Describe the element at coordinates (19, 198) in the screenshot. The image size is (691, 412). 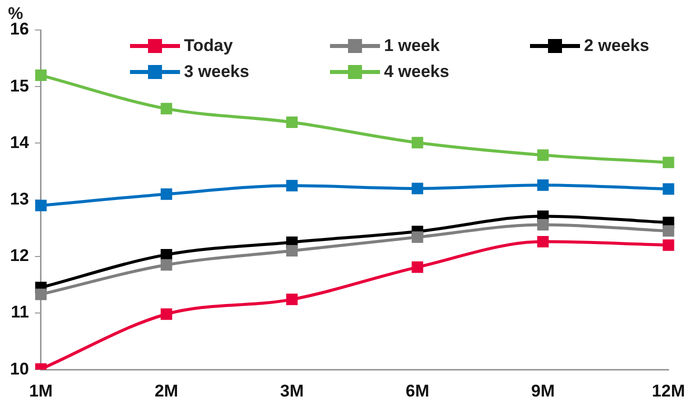
I see `y-tick-label: 13` at that location.